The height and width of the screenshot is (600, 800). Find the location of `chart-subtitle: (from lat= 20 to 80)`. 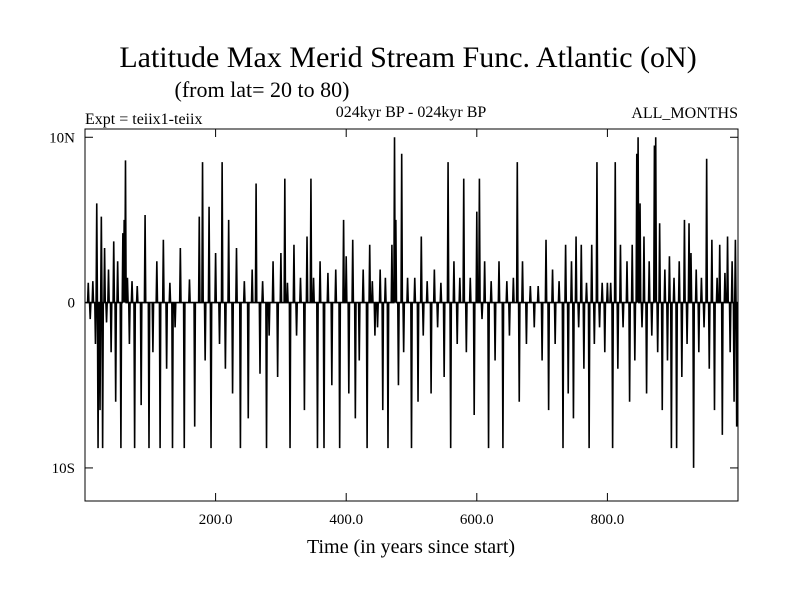

chart-subtitle: (from lat= 20 to 80) is located at coordinates (262, 89).